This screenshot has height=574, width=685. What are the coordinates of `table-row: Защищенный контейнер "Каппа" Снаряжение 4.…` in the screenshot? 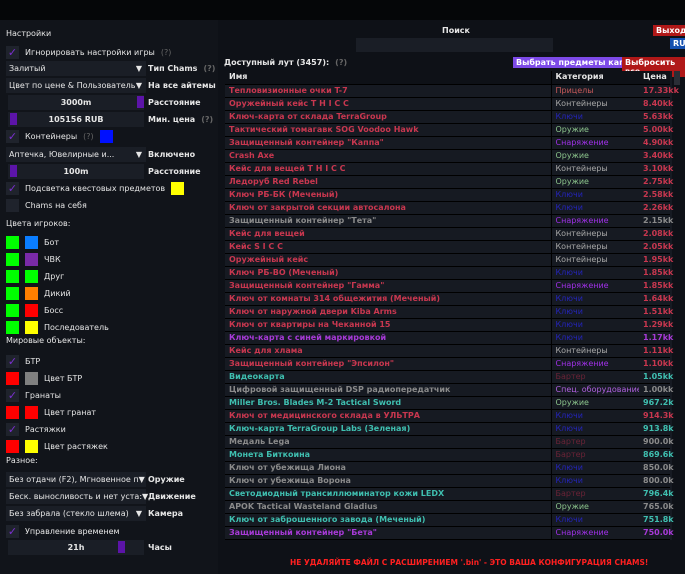 It's located at (449, 143).